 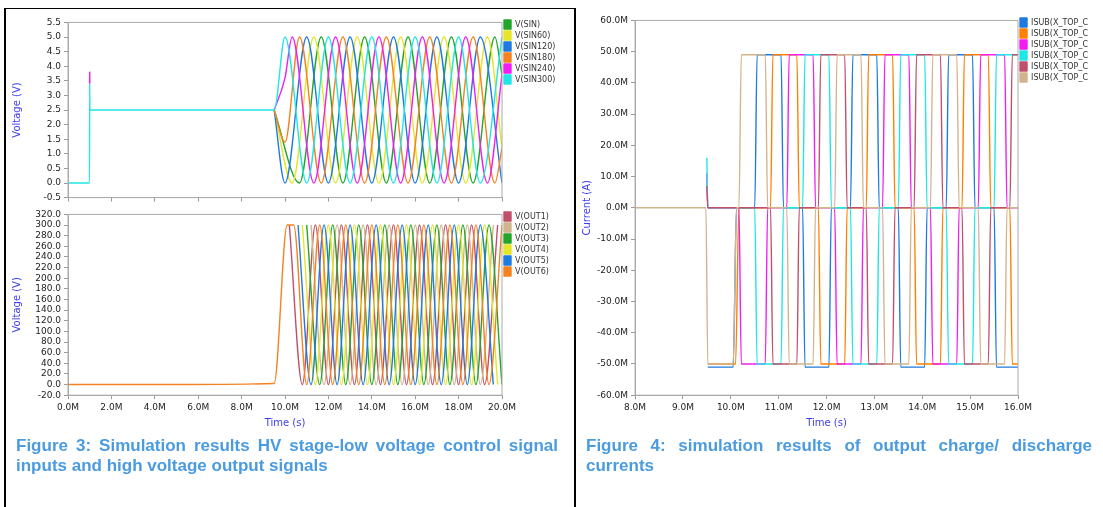 I want to click on y-tick-label: 160.0, so click(x=48, y=298).